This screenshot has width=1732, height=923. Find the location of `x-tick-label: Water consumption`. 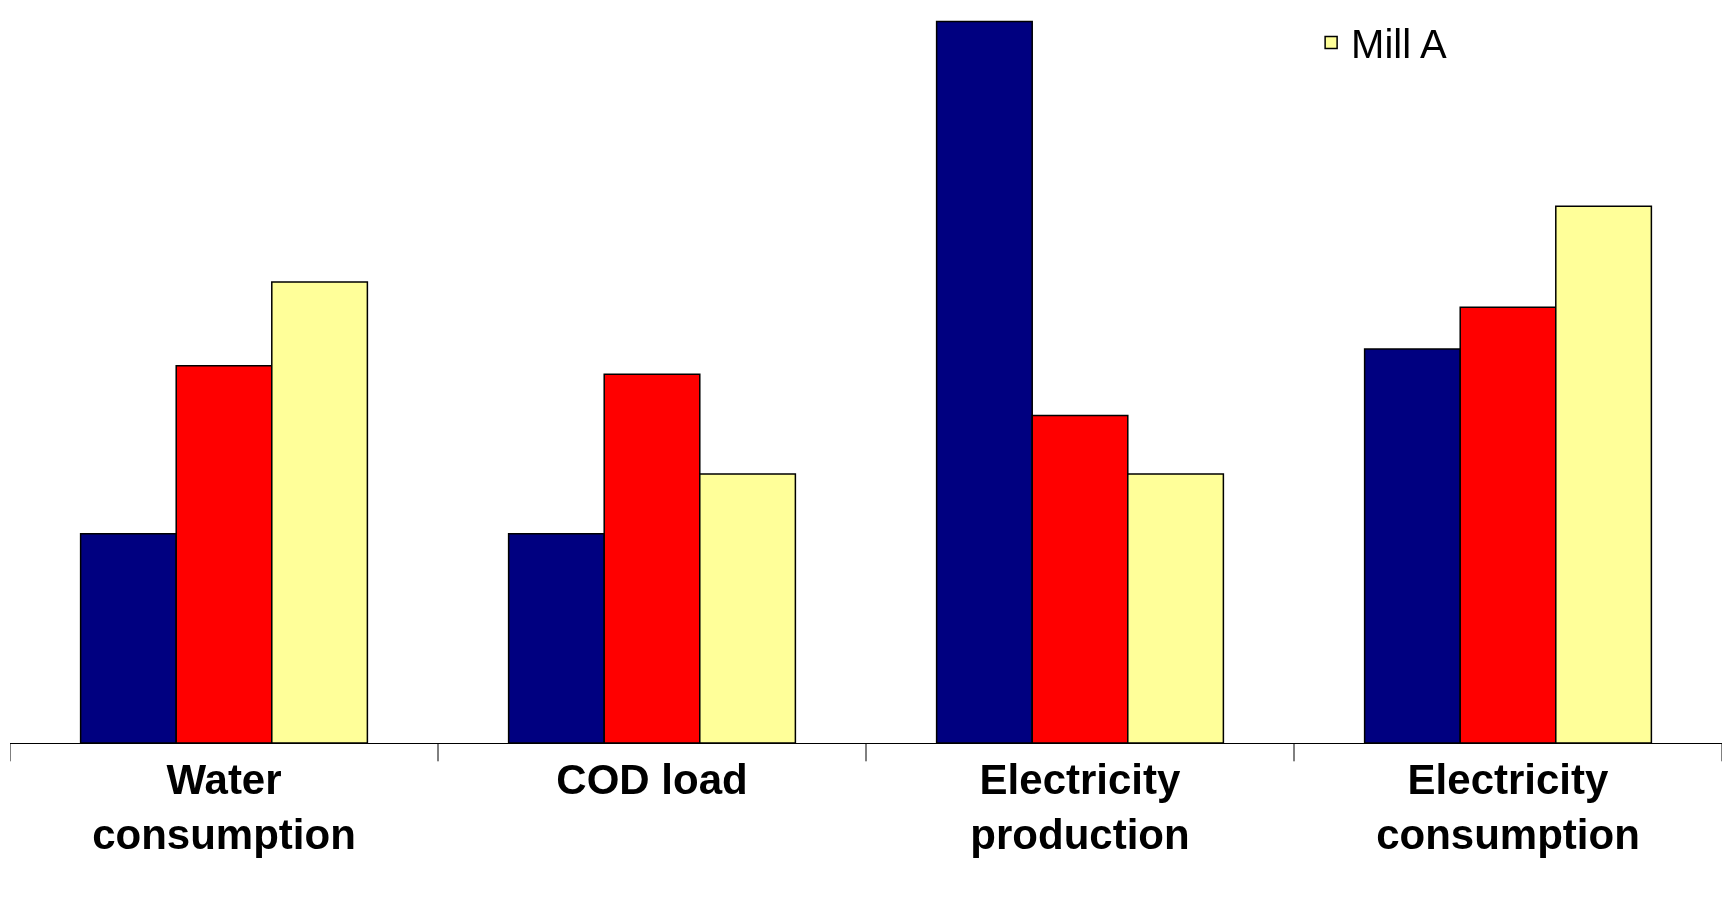

x-tick-label: Water consumption is located at coordinates (224, 807).